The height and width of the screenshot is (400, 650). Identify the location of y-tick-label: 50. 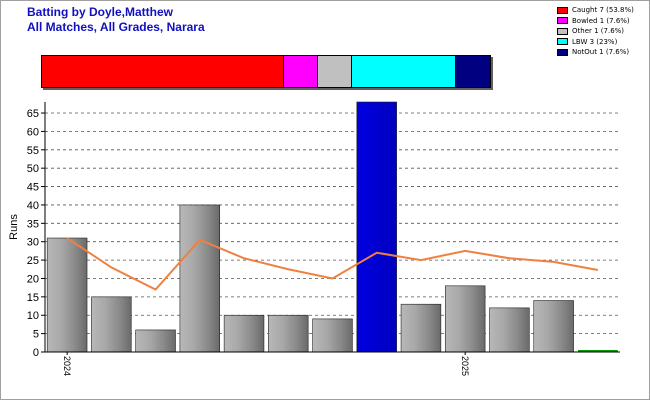
(33, 169).